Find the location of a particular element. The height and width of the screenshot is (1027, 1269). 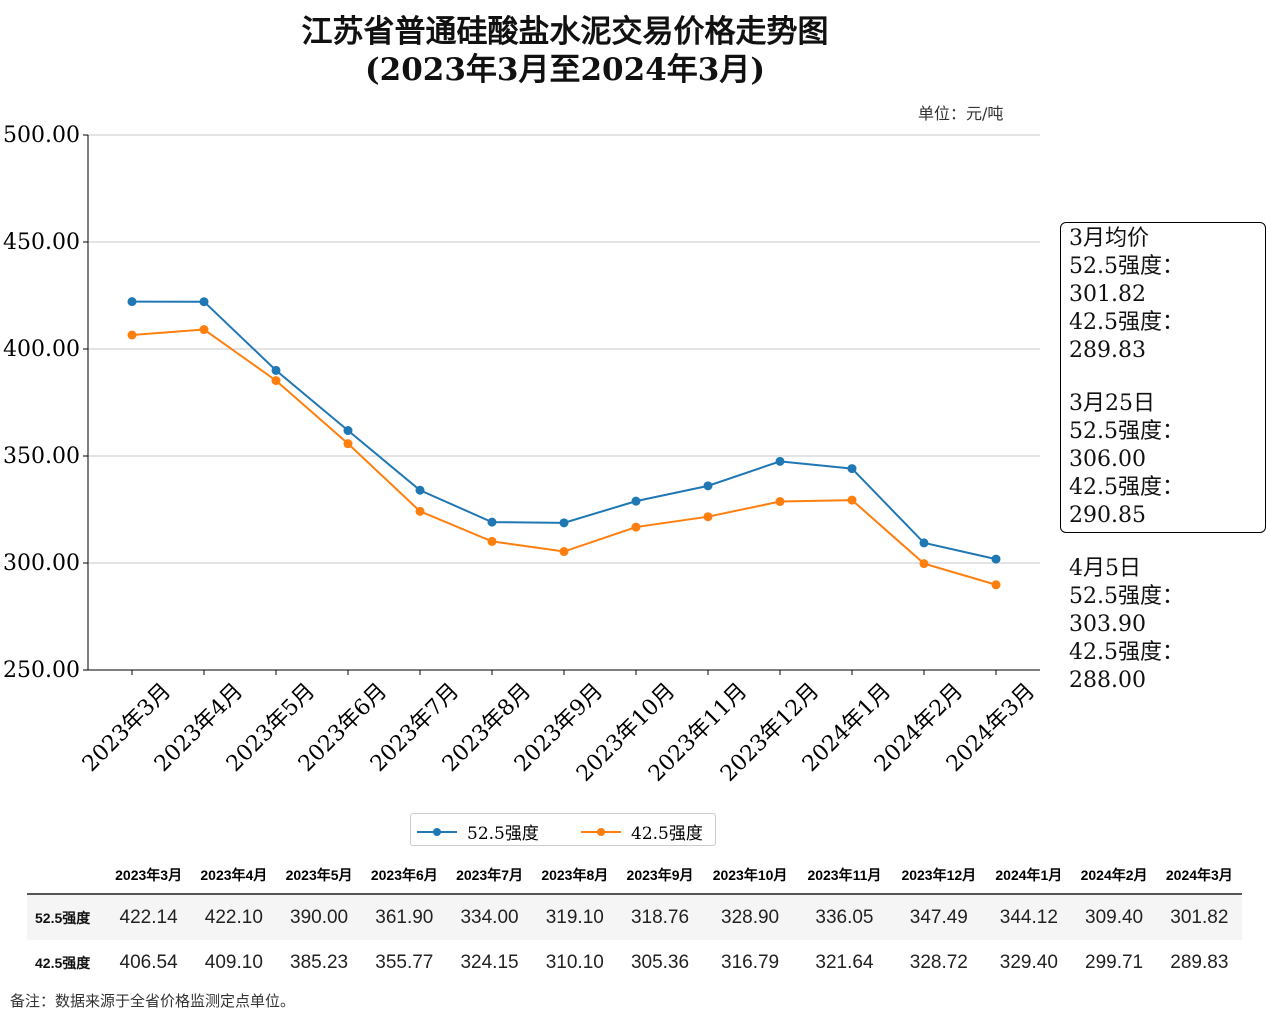

table-cell: 328.90 is located at coordinates (750, 917).